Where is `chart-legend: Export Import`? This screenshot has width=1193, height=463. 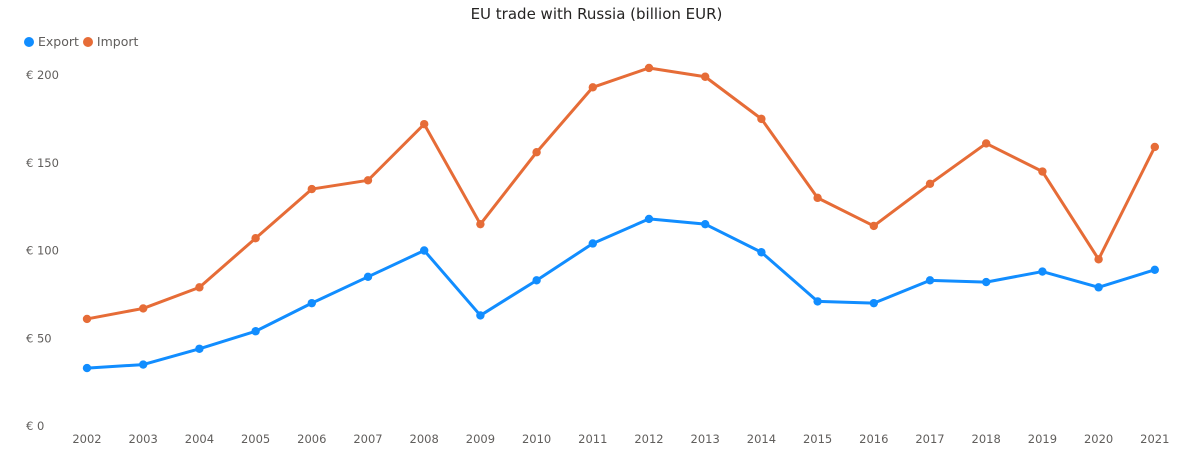
chart-legend: Export Import is located at coordinates (83, 41).